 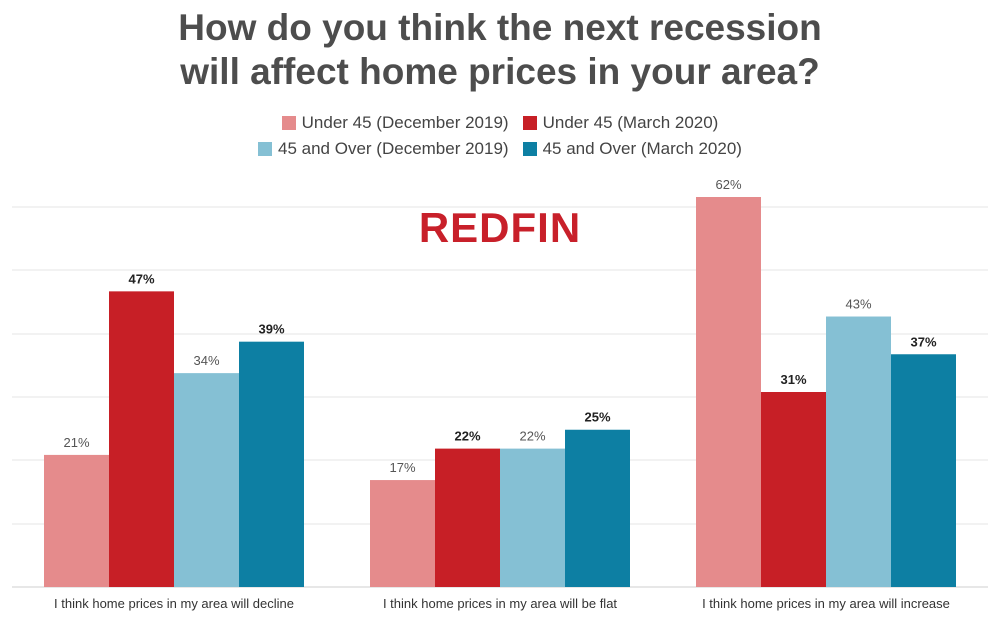 What do you see at coordinates (467, 517) in the screenshot?
I see `bar-s1-c1` at bounding box center [467, 517].